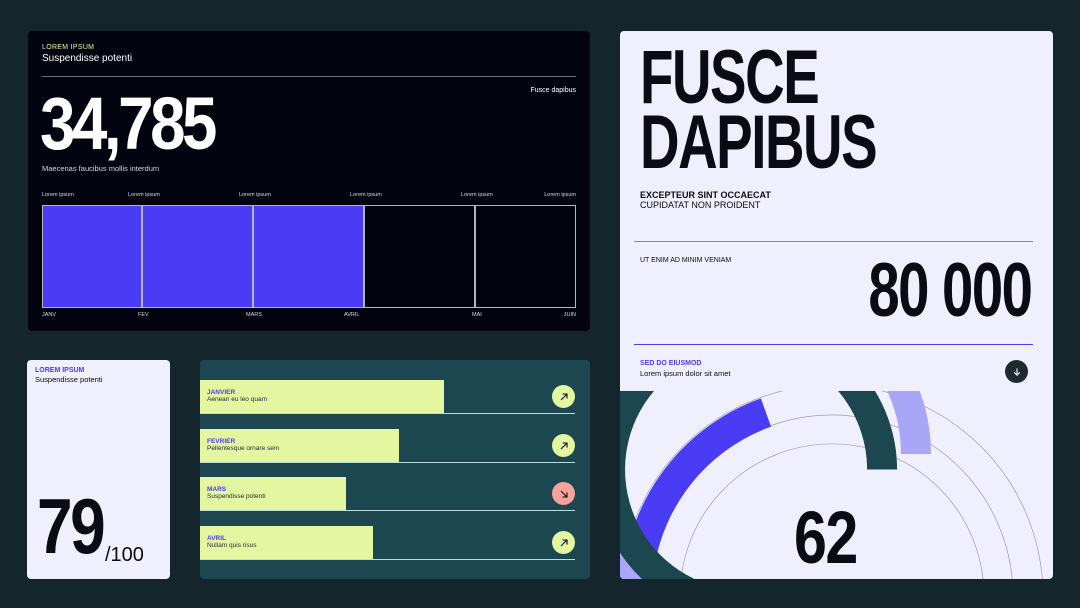  What do you see at coordinates (124, 555) in the screenshot?
I see `score-out-of: /100` at bounding box center [124, 555].